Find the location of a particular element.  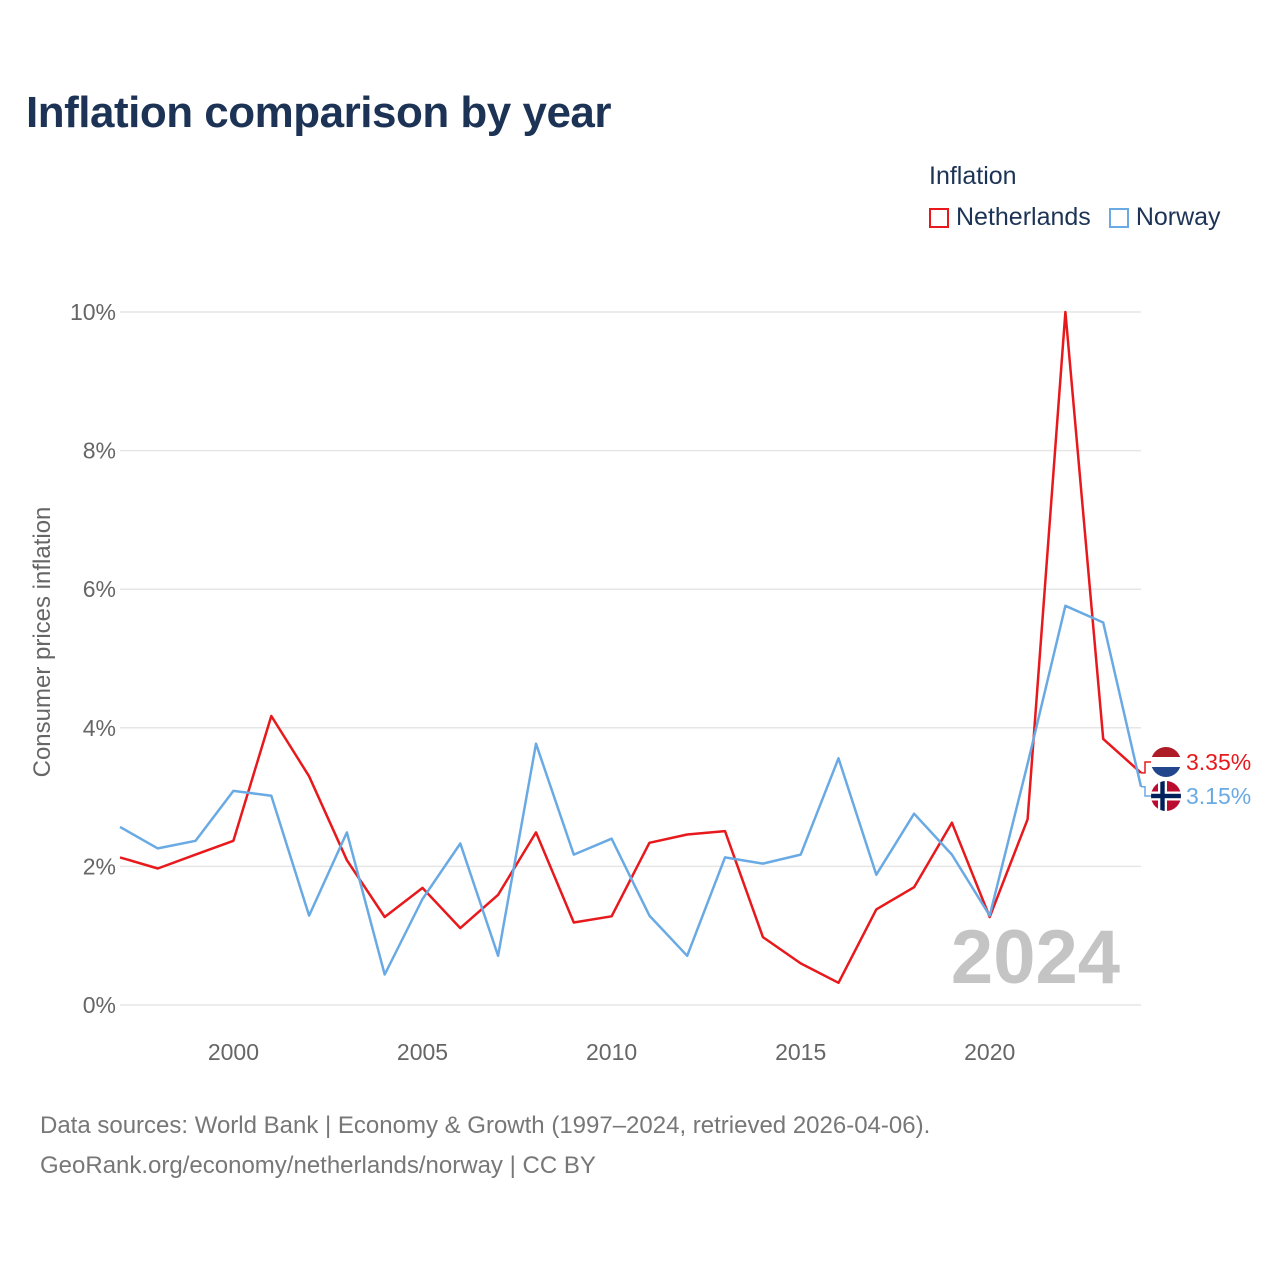

x-tick-label: 2010 is located at coordinates (611, 1052).